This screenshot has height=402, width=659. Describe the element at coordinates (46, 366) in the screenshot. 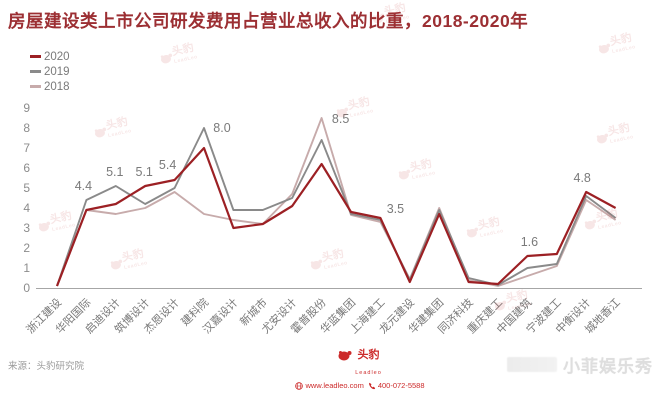

I see `source-note: 来源：头豹研究院` at that location.